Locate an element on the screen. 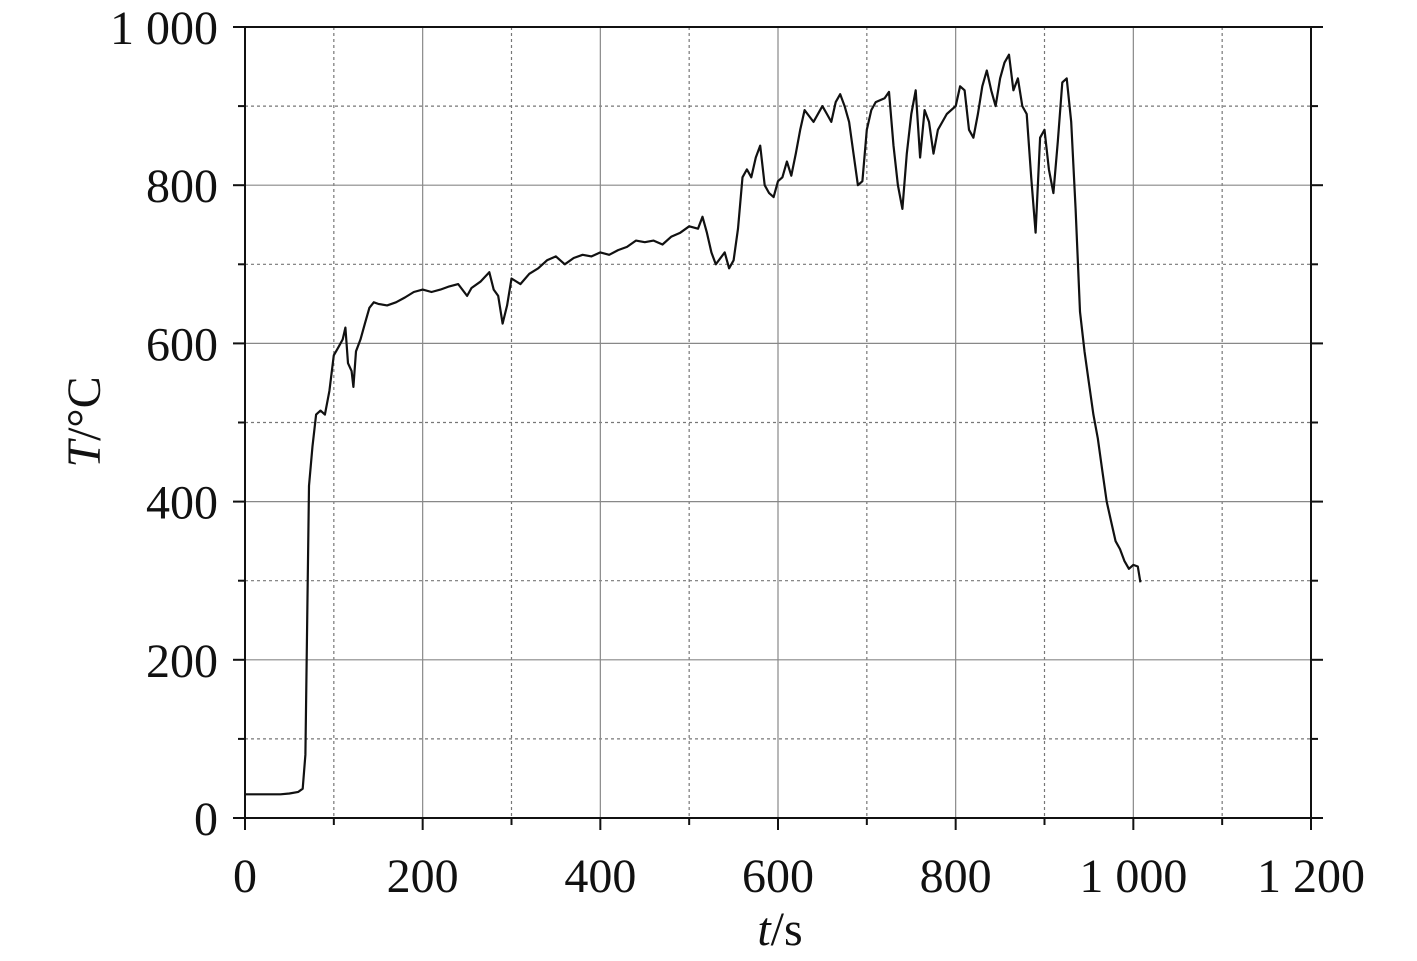 This screenshot has width=1417, height=961. x-tick-label: 600 is located at coordinates (778, 876).